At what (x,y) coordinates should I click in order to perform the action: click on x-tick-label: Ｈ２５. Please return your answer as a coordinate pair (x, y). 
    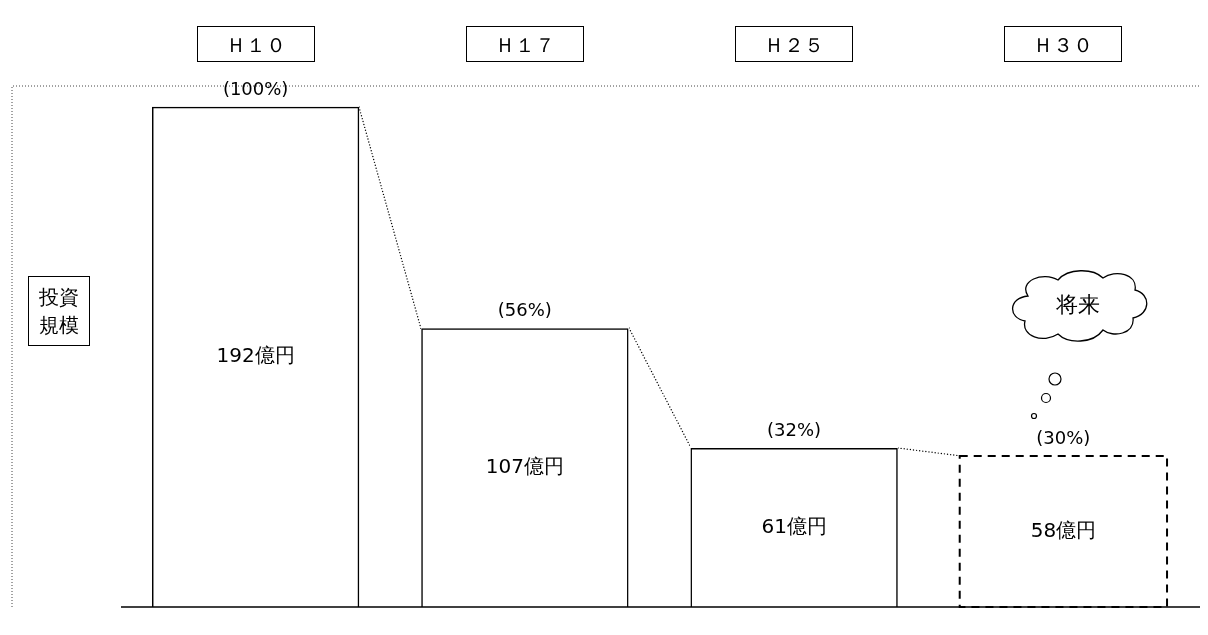
    Looking at the image, I should click on (794, 45).